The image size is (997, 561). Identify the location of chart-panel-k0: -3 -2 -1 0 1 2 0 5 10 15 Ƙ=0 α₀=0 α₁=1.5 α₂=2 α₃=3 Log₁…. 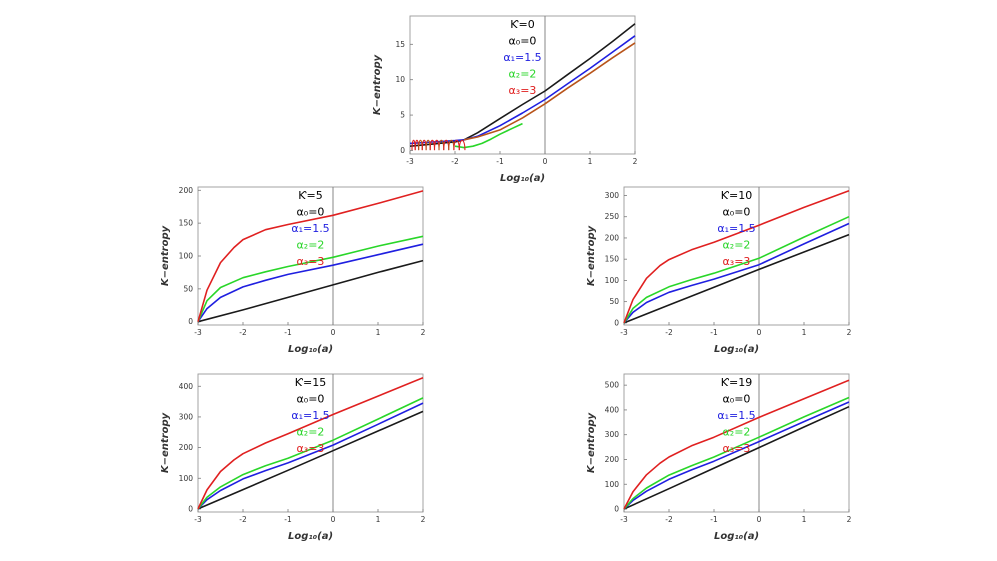
(502, 101).